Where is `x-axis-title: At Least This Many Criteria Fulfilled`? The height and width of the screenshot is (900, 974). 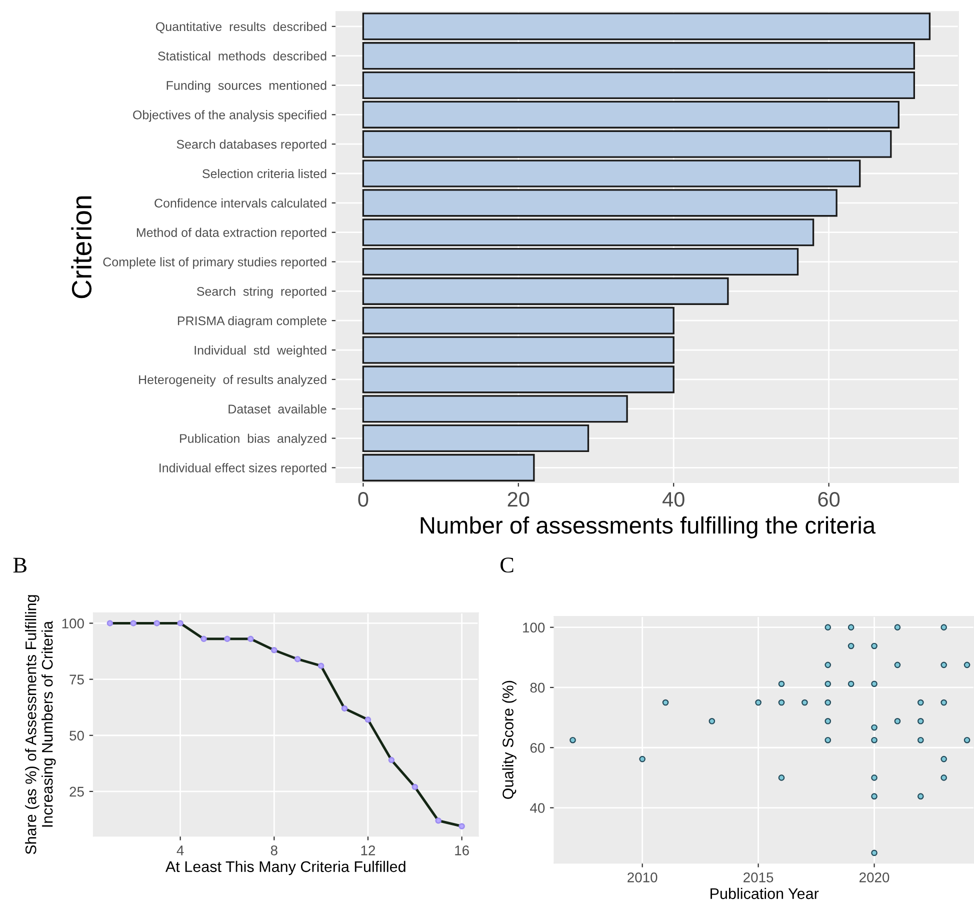 x-axis-title: At Least This Many Criteria Fulfilled is located at coordinates (285, 868).